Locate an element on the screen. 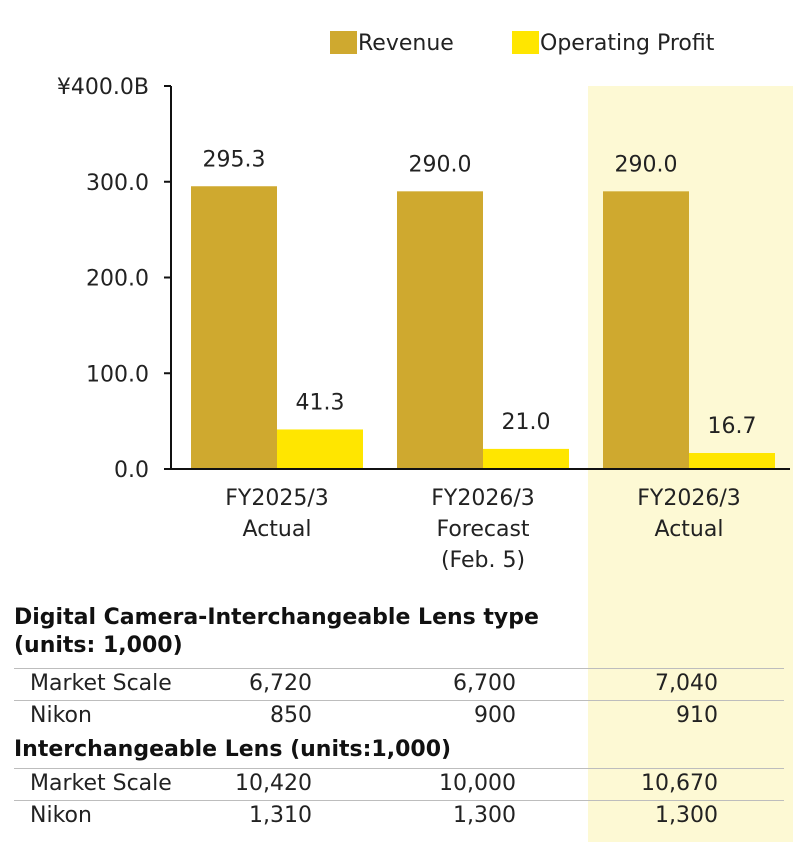 This screenshot has height=842, width=807. table1-title-line1: Digital Camera-Interchangeable Lens type is located at coordinates (276, 617).